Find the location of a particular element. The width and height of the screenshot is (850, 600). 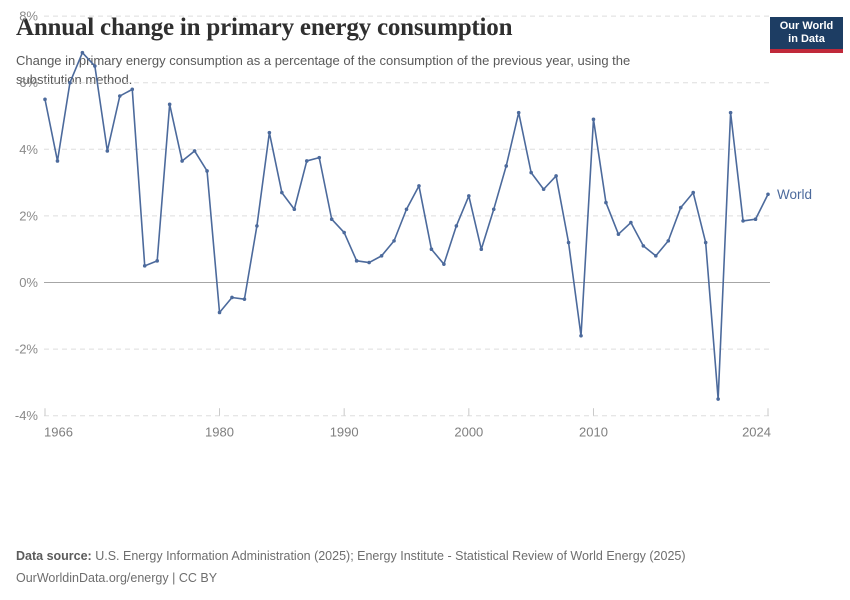

y-axis-label: 4% is located at coordinates (28, 149).